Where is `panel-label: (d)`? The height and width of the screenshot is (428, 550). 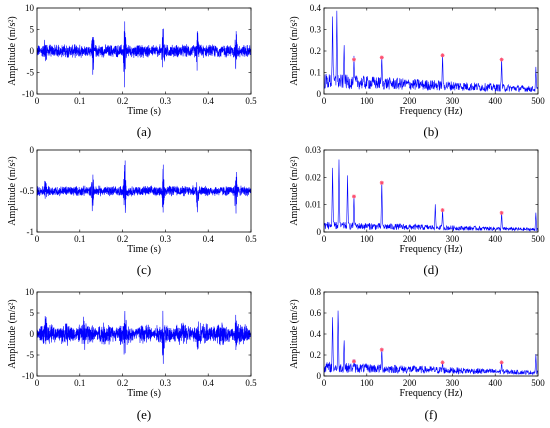 panel-label: (d) is located at coordinates (430, 269).